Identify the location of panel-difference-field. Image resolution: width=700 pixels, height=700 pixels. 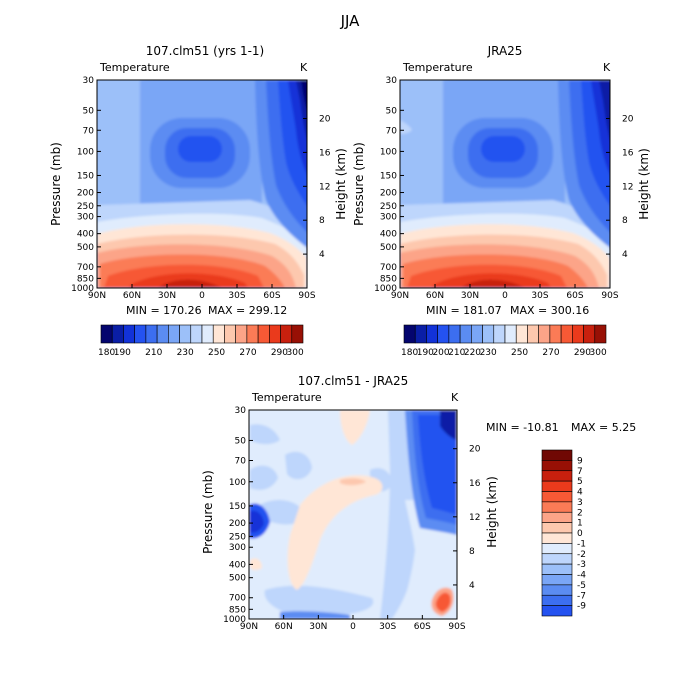
(353, 514).